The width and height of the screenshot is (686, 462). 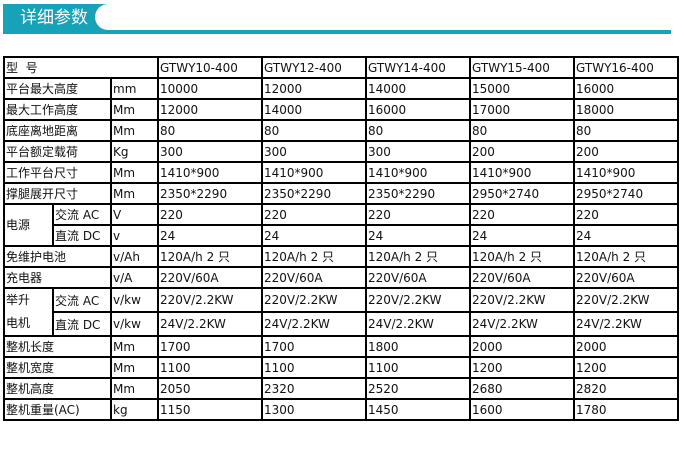 I want to click on row-value: 18000, so click(x=626, y=109).